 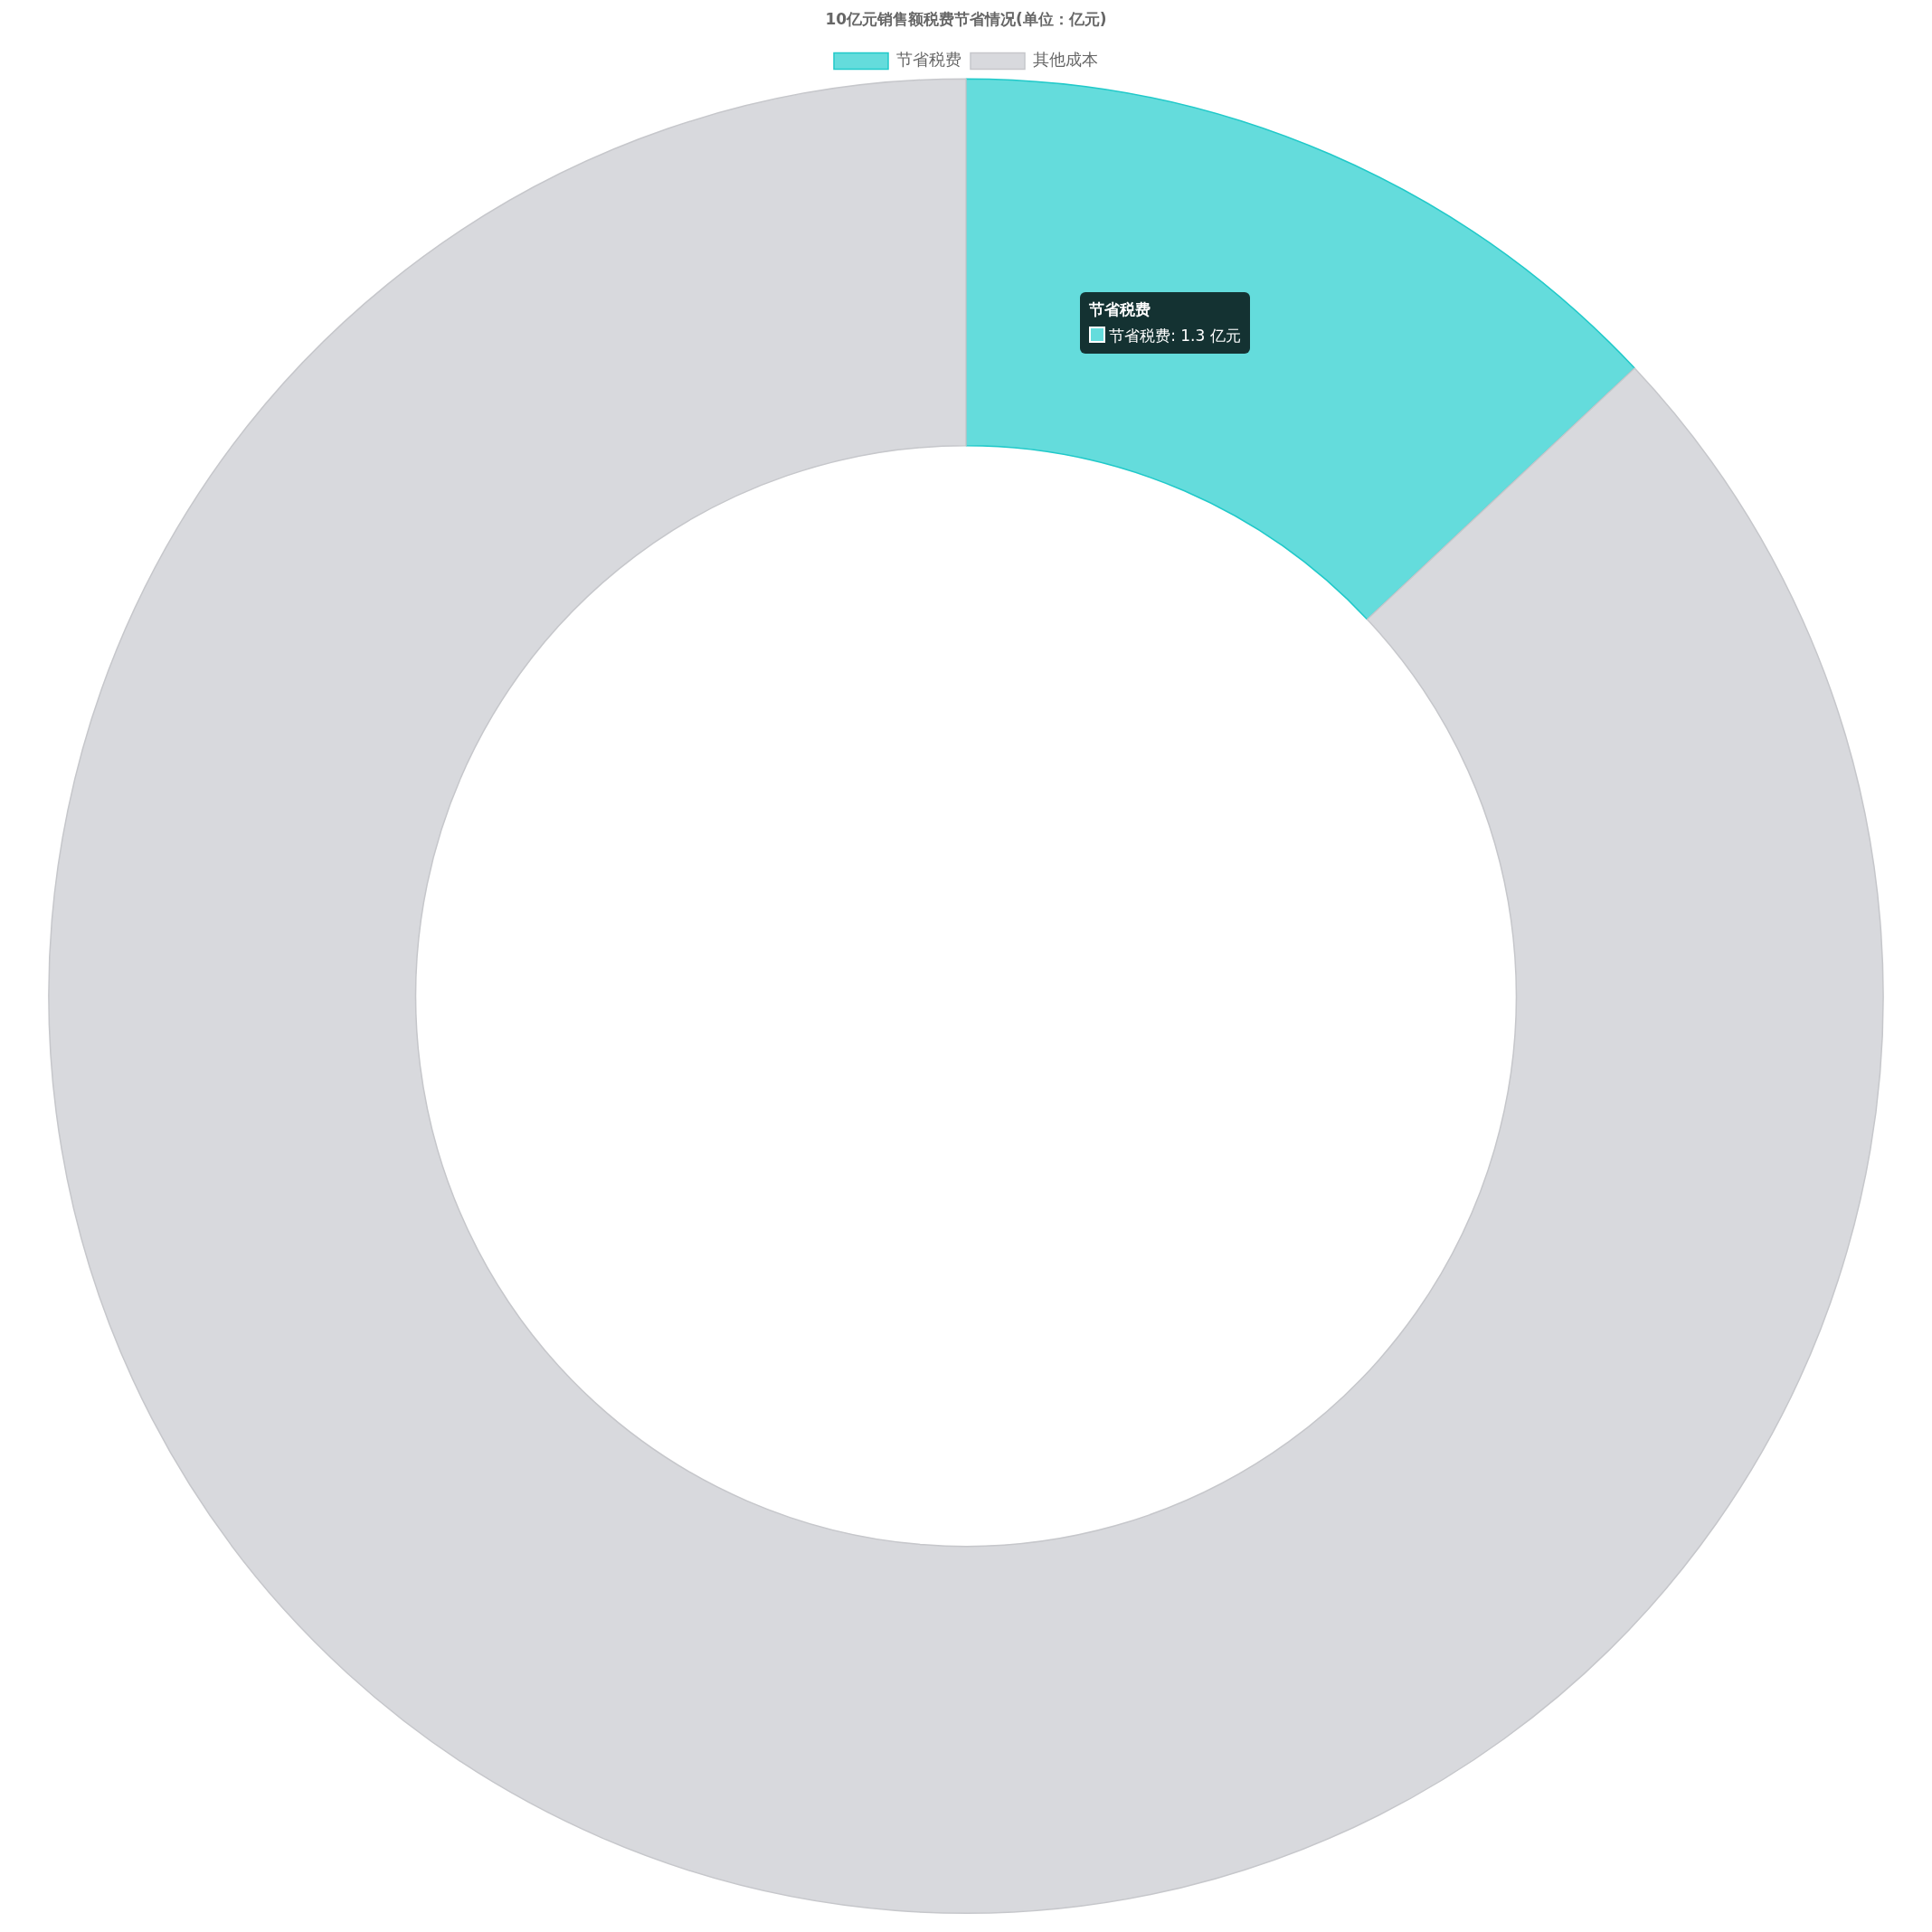 What do you see at coordinates (1120, 309) in the screenshot?
I see `slice-label: 节省税费` at bounding box center [1120, 309].